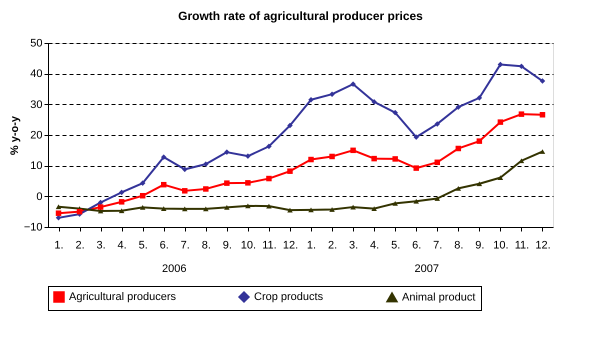 The height and width of the screenshot is (339, 604). I want to click on y-axis-title: % y-o-y, so click(14, 135).